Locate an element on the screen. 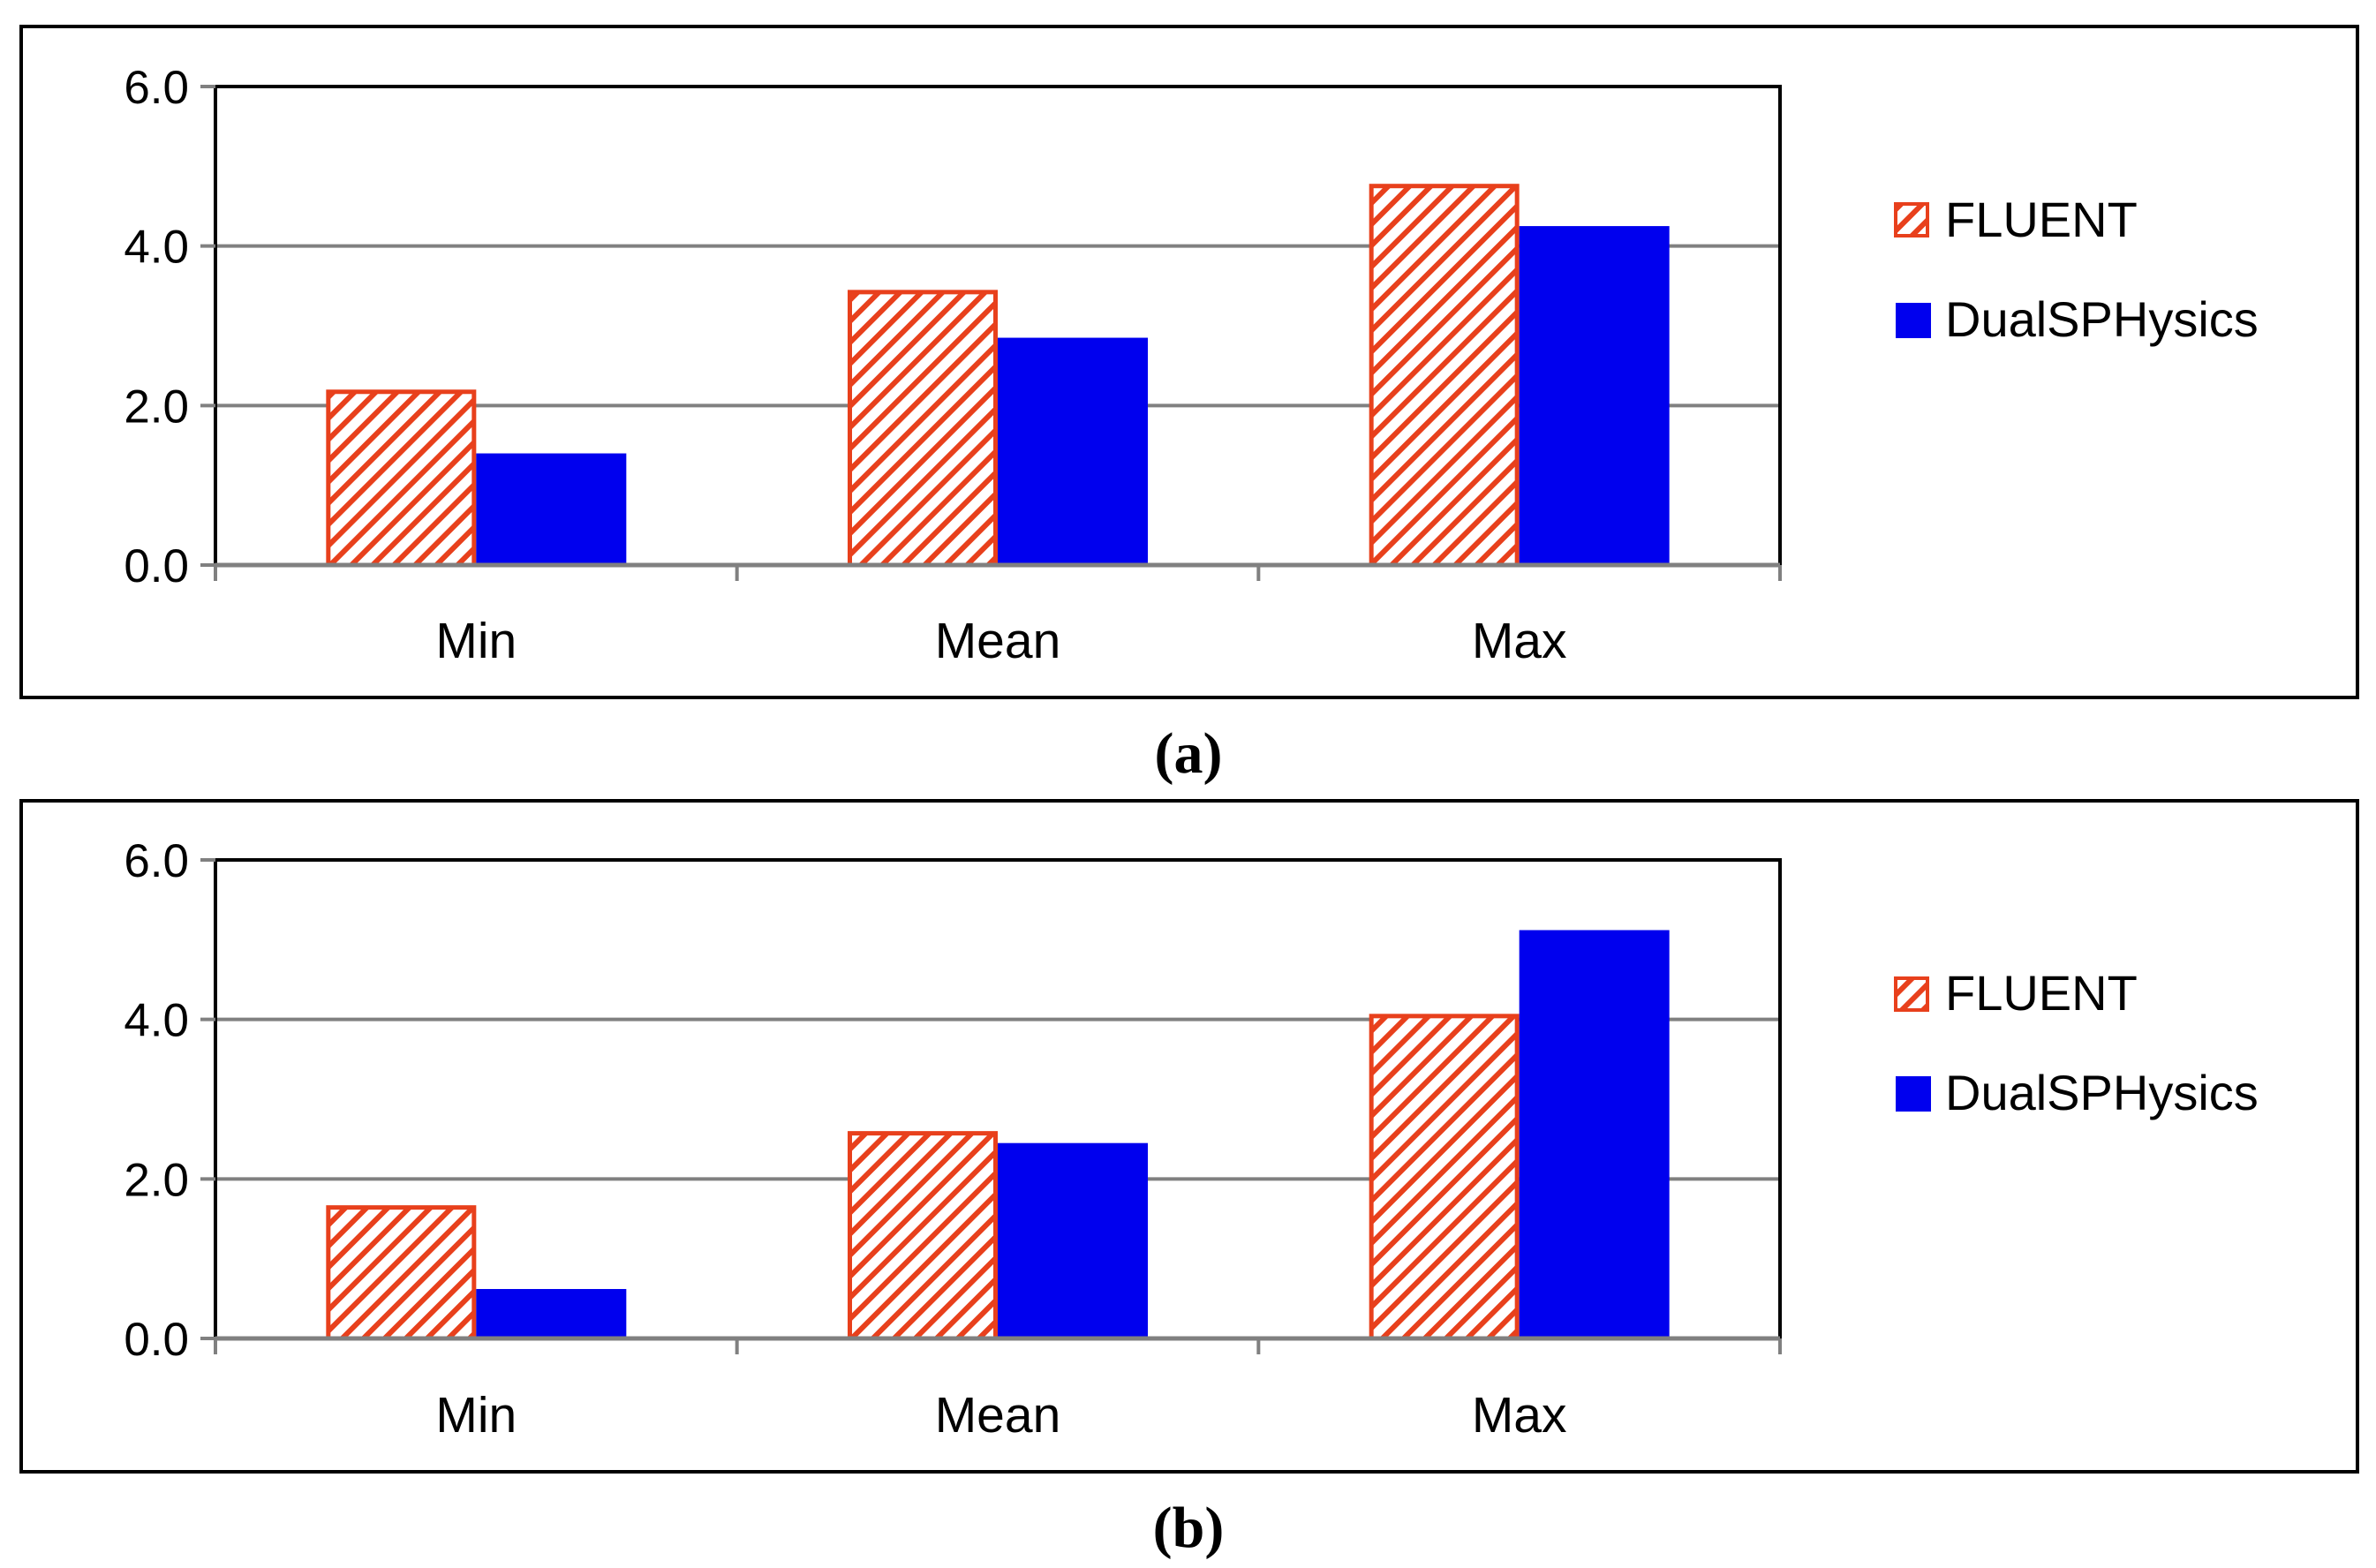 Image resolution: width=2376 pixels, height=1568 pixels. caption-b: (b) is located at coordinates (1189, 1528).